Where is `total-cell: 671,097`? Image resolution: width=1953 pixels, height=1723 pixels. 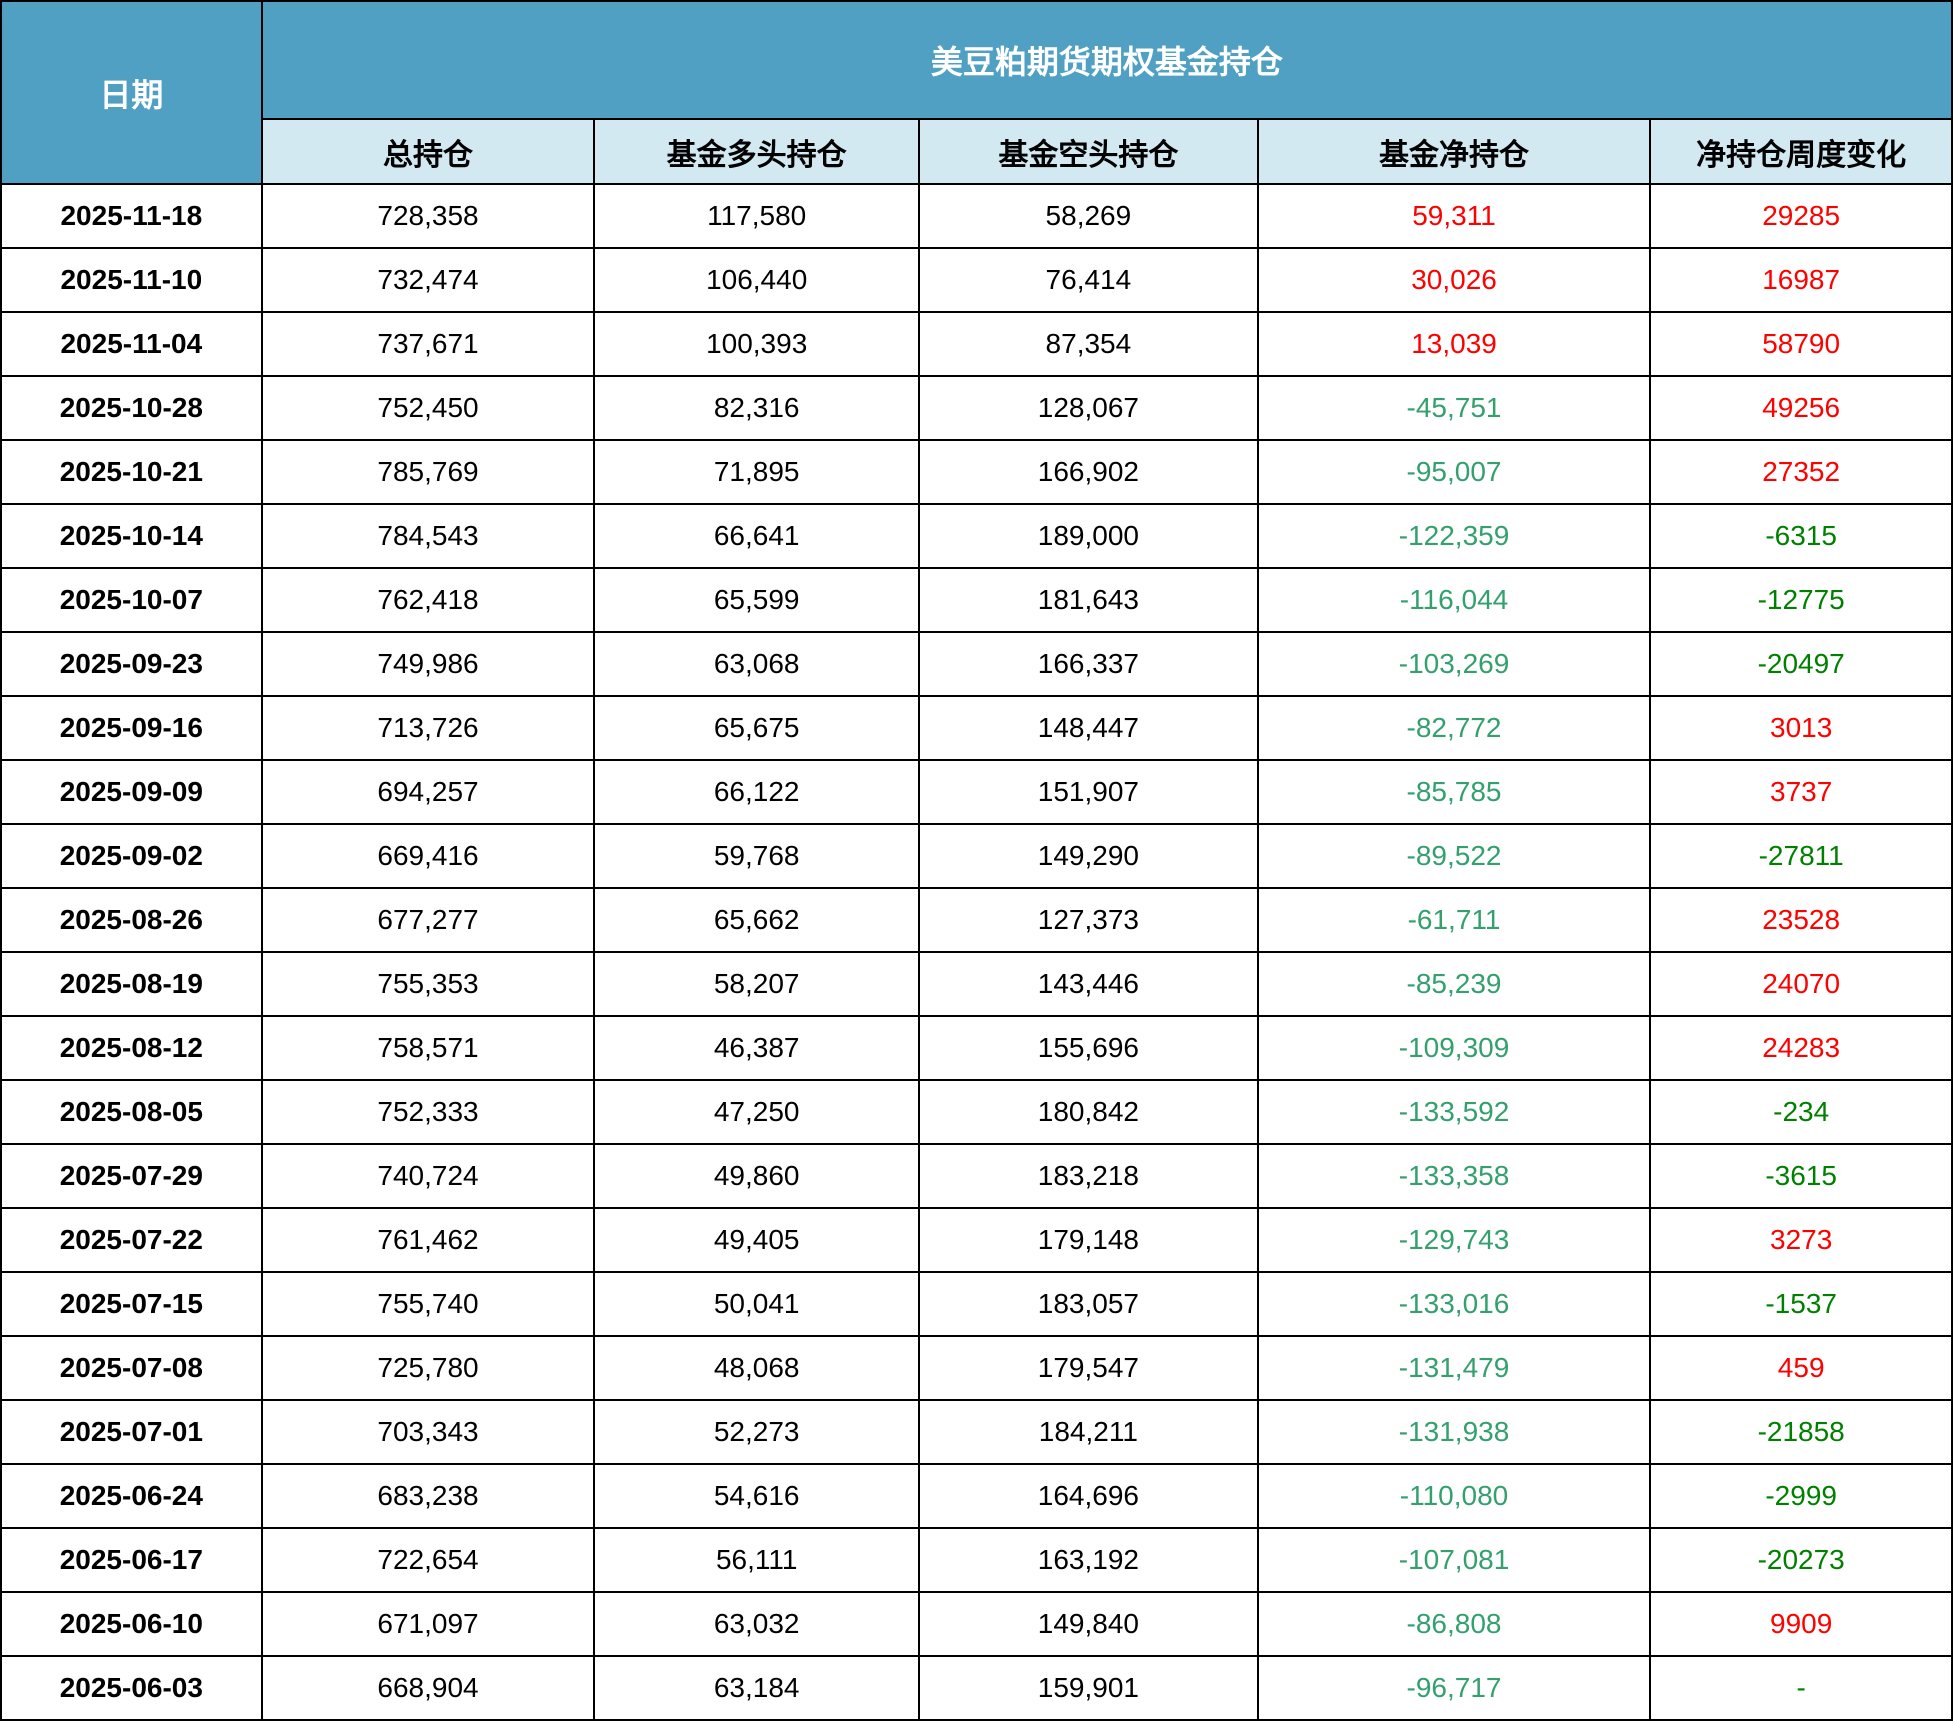
total-cell: 671,097 is located at coordinates (428, 1624).